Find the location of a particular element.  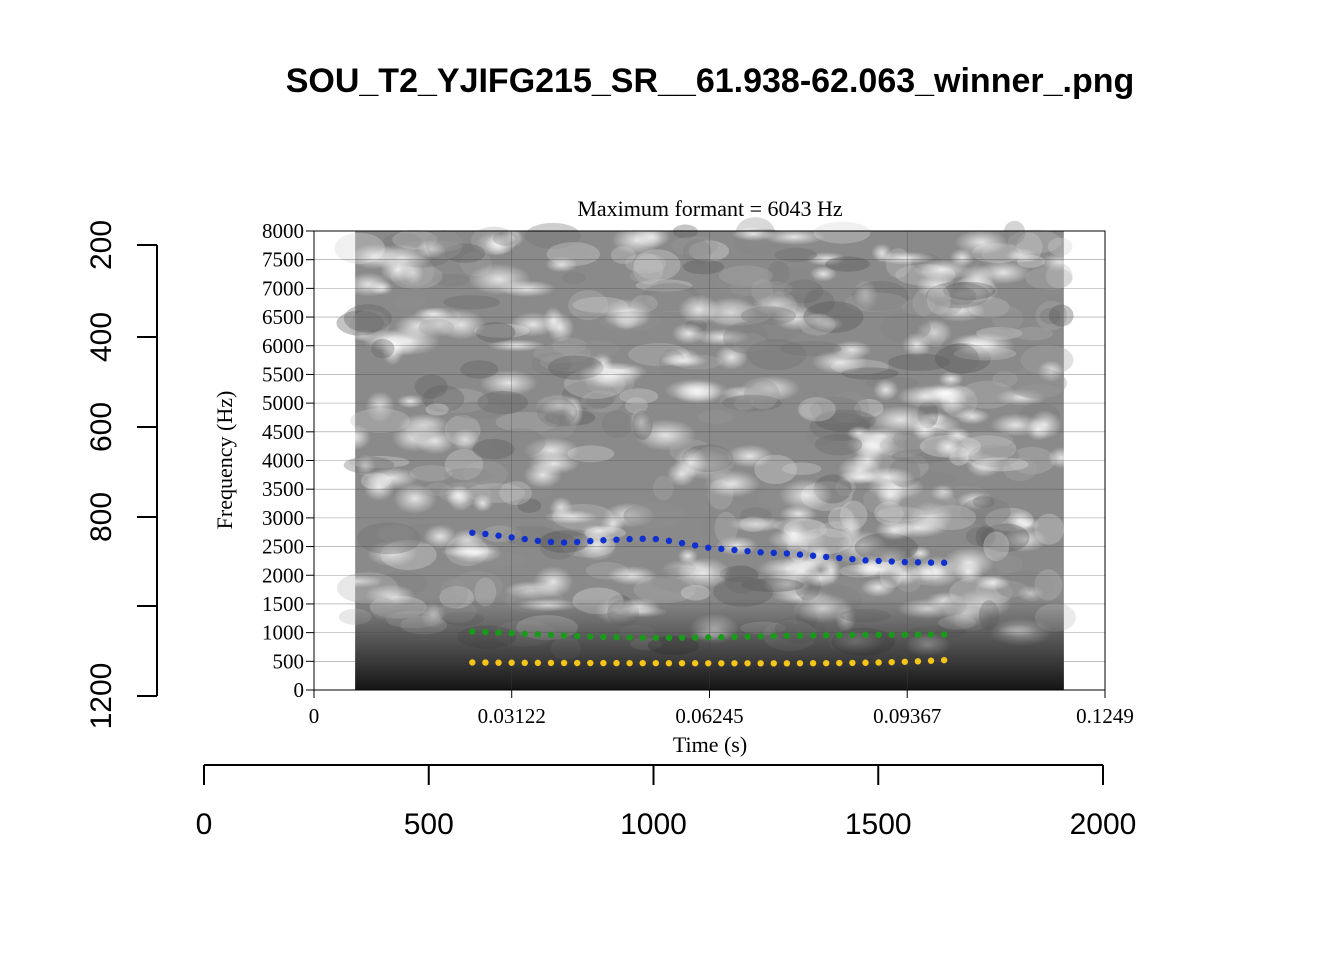

y-tick-label: 500 is located at coordinates (289, 661).